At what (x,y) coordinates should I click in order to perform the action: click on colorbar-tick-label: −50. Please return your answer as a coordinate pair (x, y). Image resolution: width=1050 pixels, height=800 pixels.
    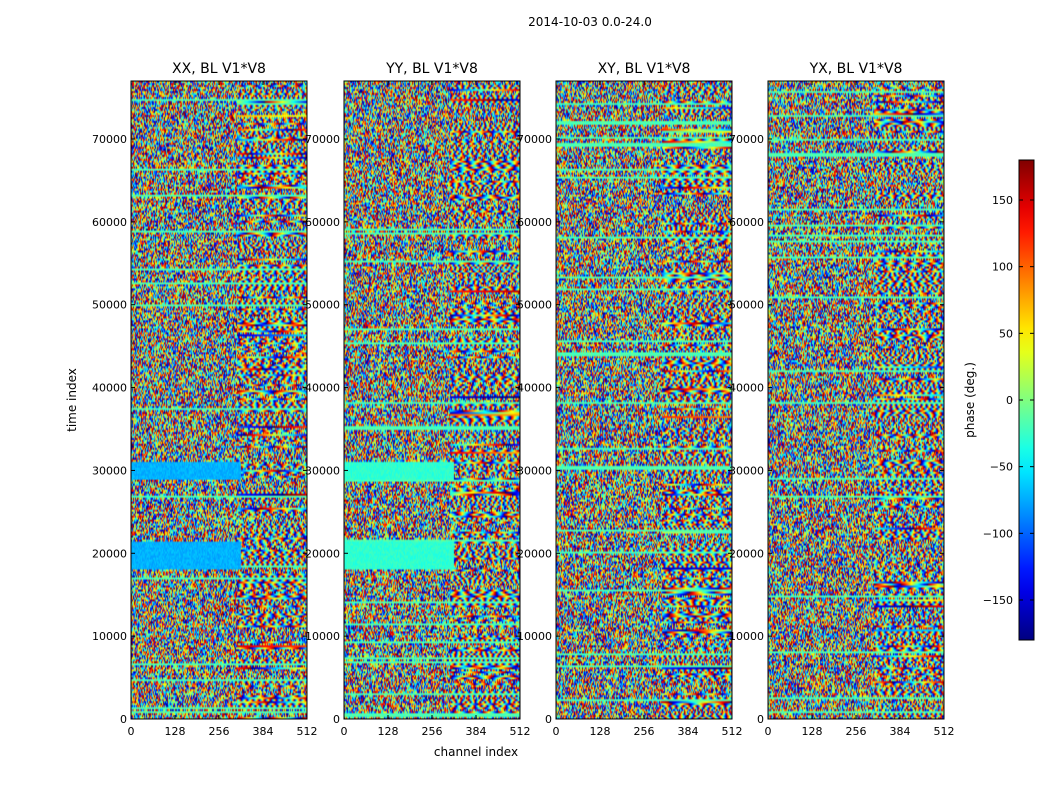
    Looking at the image, I should click on (1001, 467).